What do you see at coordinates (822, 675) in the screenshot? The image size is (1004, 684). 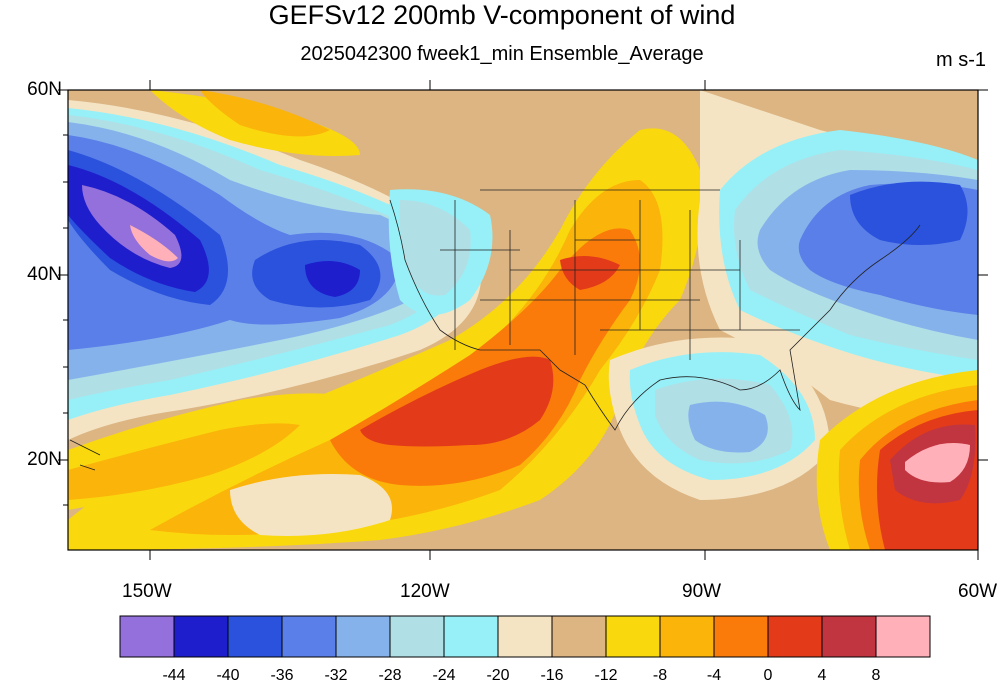 I see `colorbar-tick-label: 4` at bounding box center [822, 675].